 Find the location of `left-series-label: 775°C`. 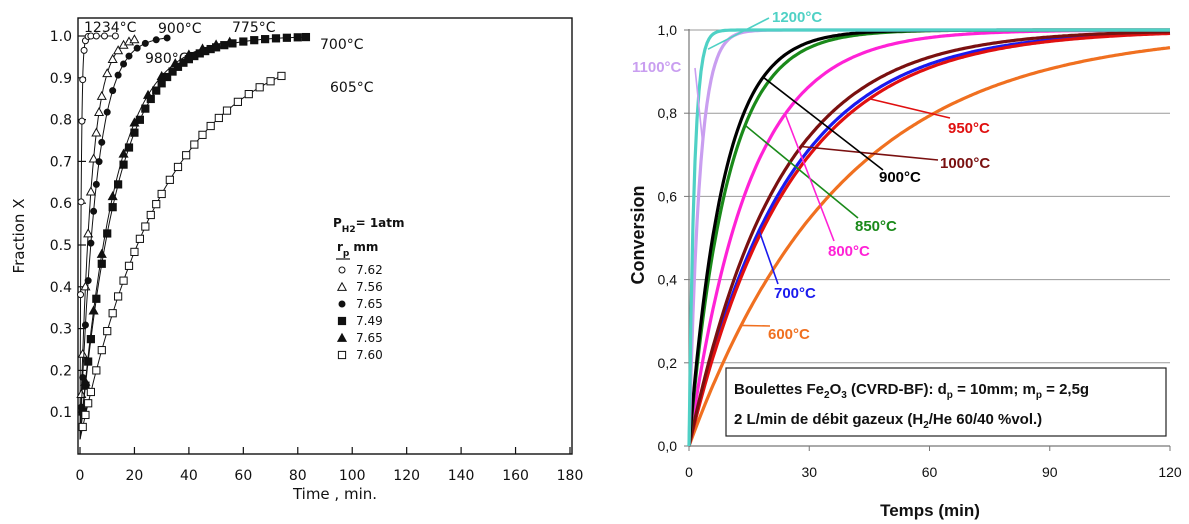

left-series-label: 775°C is located at coordinates (254, 28).